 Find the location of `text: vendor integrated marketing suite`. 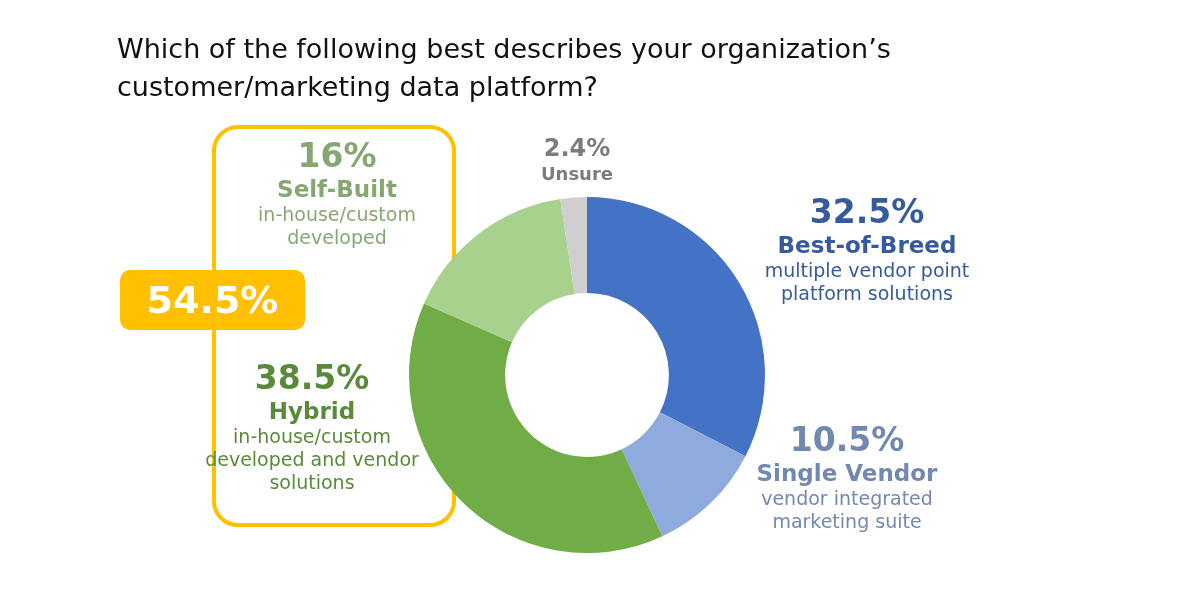

text: vendor integrated marketing suite is located at coordinates (847, 510).